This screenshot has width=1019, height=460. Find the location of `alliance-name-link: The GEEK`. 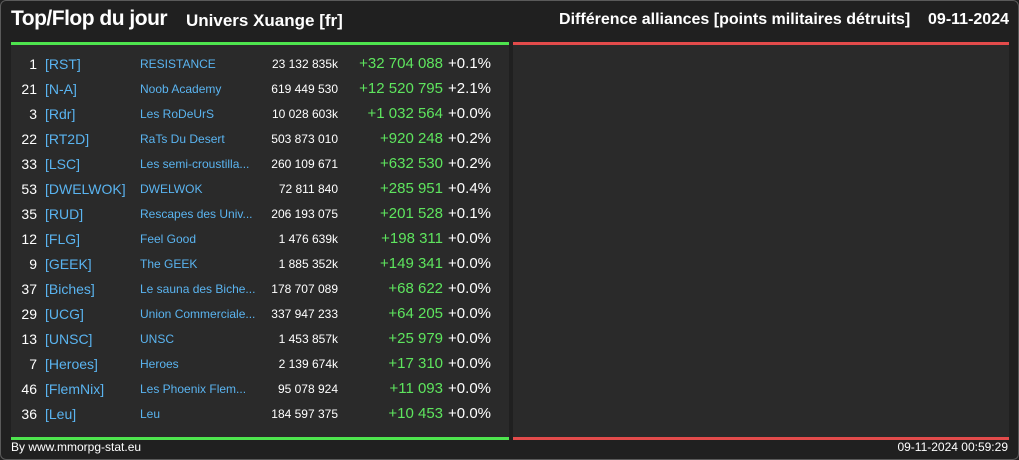

alliance-name-link: The GEEK is located at coordinates (169, 263).